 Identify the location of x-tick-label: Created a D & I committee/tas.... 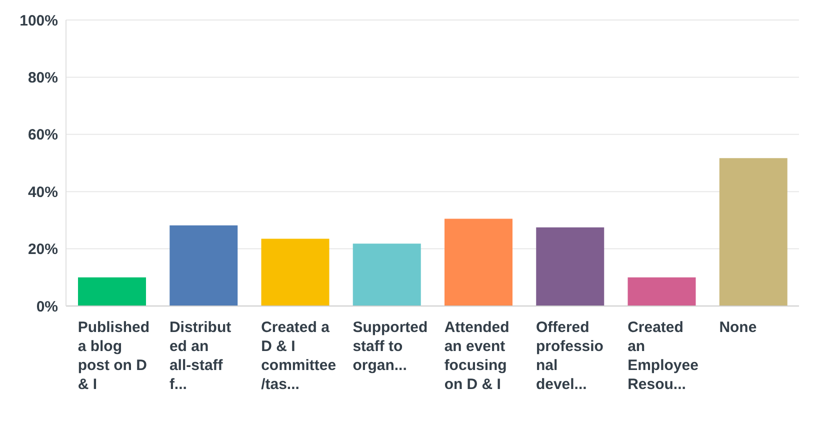
(298, 356).